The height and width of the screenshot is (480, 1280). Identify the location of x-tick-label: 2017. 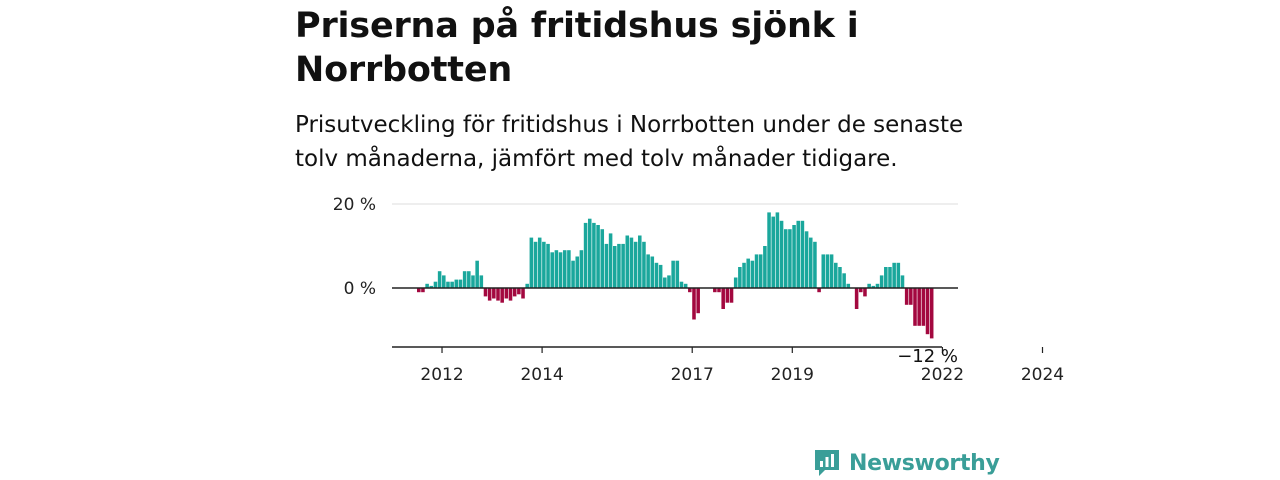
(692, 375).